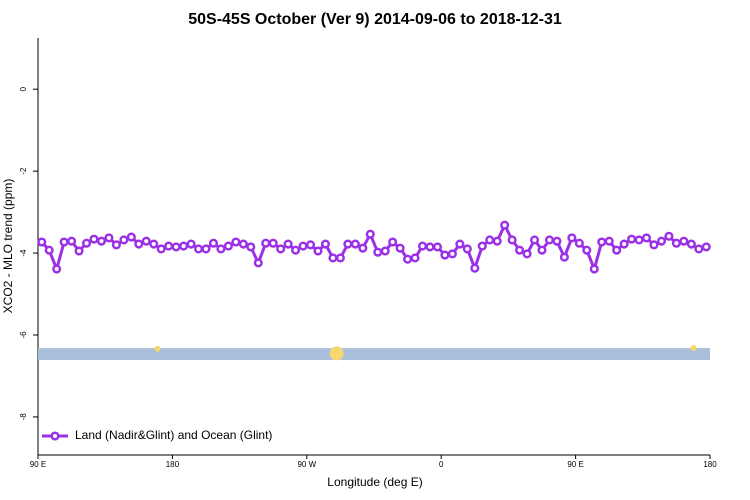 This screenshot has height=500, width=750. Describe the element at coordinates (374, 482) in the screenshot. I see `x-axis-label: Longitude (deg E)` at that location.